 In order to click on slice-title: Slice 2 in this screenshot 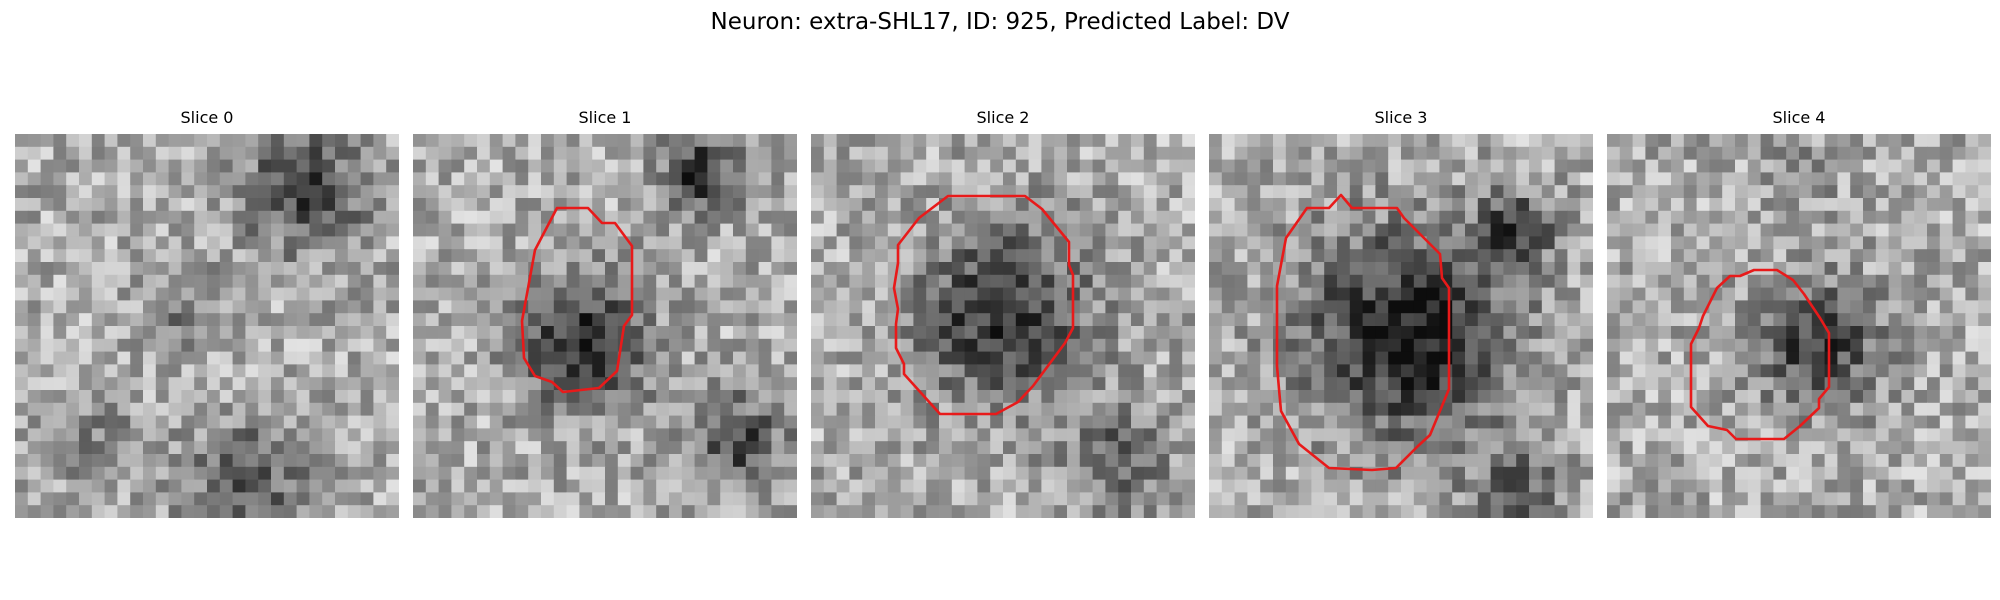, I will do `click(1003, 117)`.